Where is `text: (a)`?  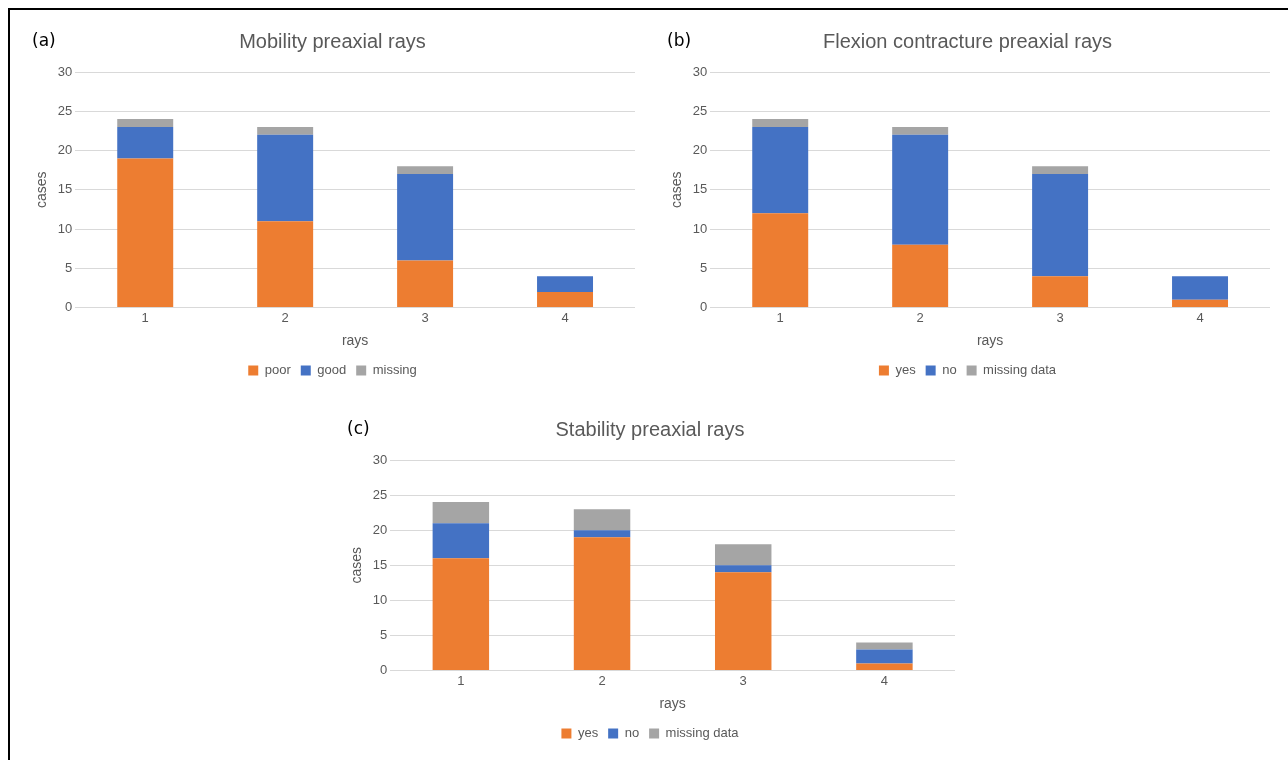
text: (a) is located at coordinates (44, 40).